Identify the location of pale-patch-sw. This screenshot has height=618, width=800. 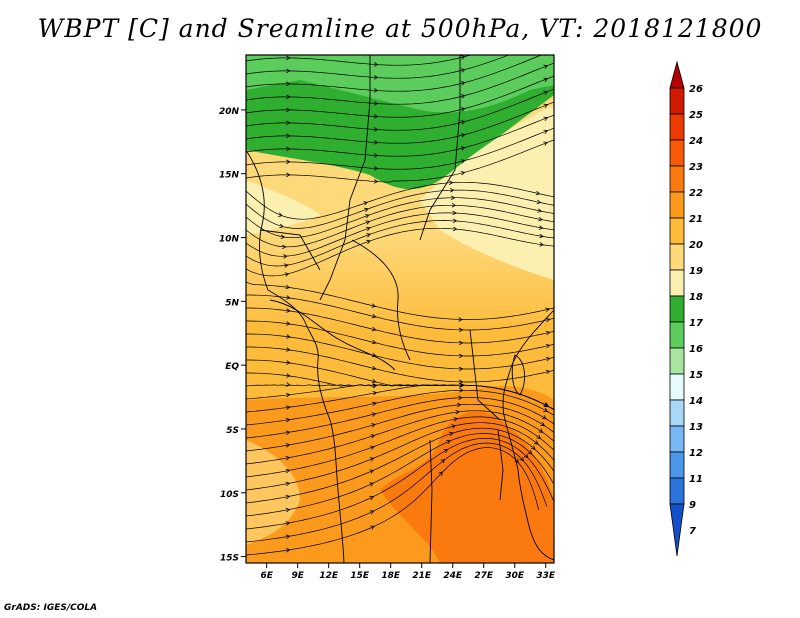
(273, 492).